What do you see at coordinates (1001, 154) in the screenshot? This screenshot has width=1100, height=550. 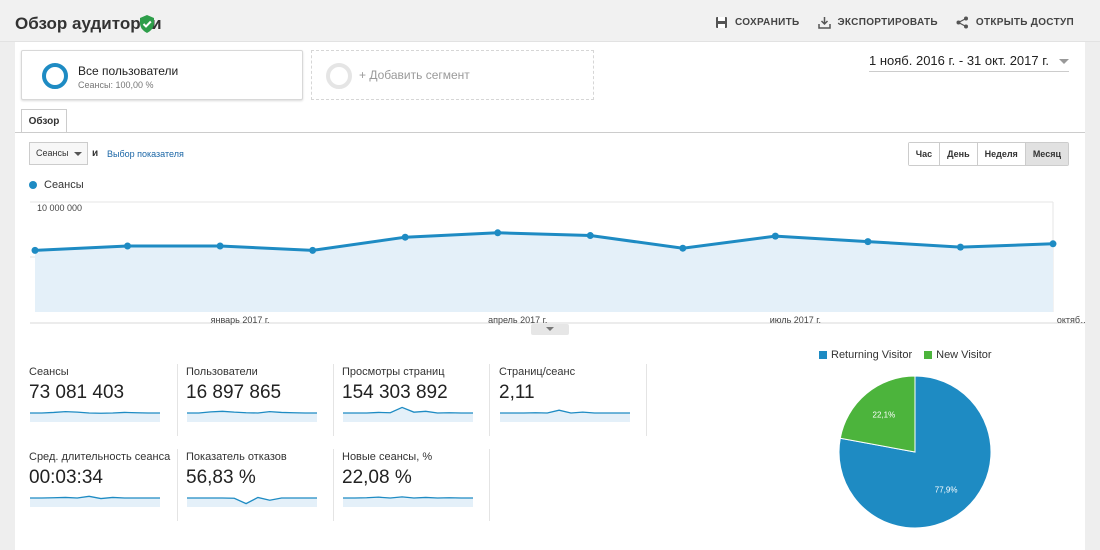 I see `time-week-button: Неделя` at bounding box center [1001, 154].